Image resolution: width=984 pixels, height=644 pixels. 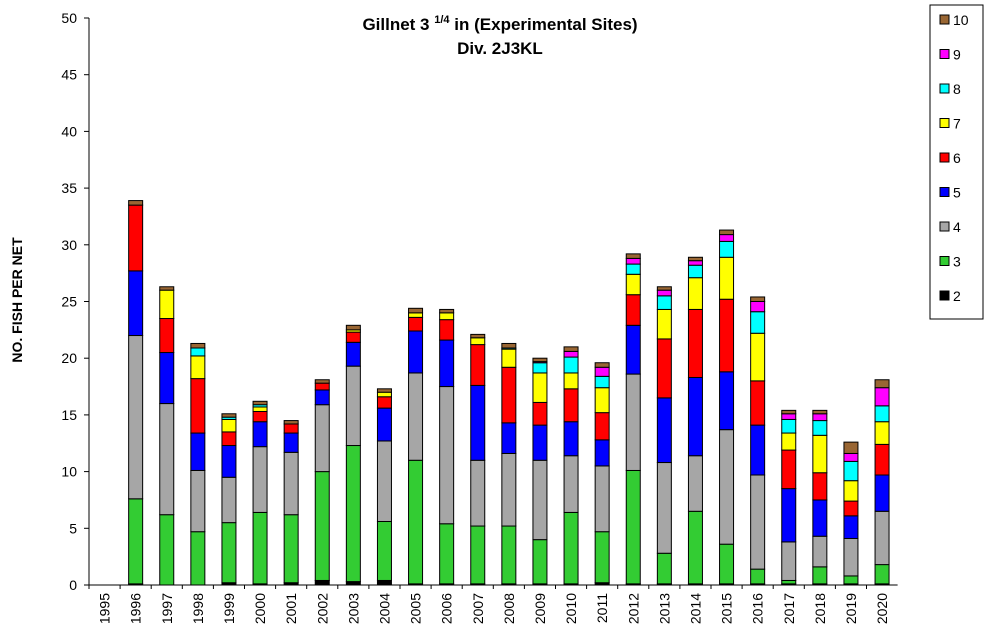 What do you see at coordinates (69, 358) in the screenshot?
I see `y-tick-label: 20` at bounding box center [69, 358].